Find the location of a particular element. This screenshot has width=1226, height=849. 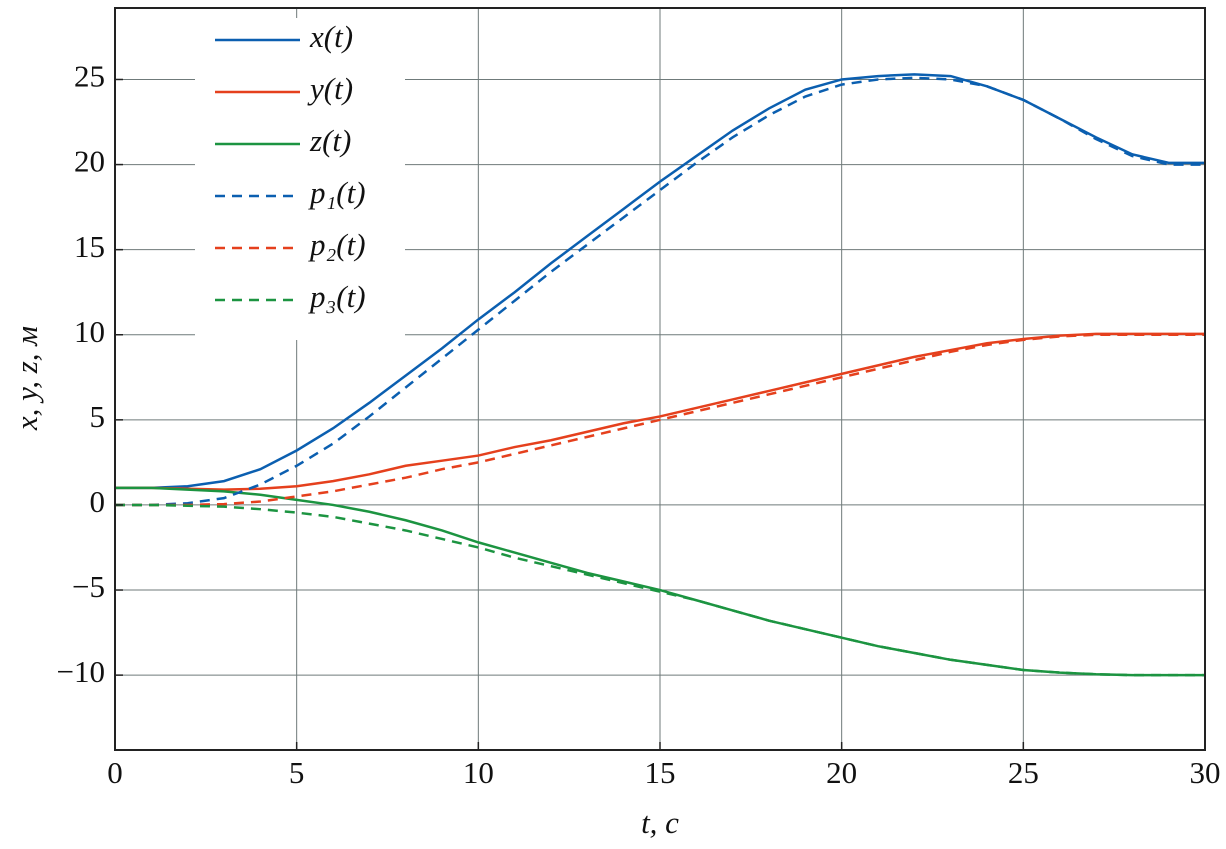

x-tick-label: 30 is located at coordinates (1205, 772).